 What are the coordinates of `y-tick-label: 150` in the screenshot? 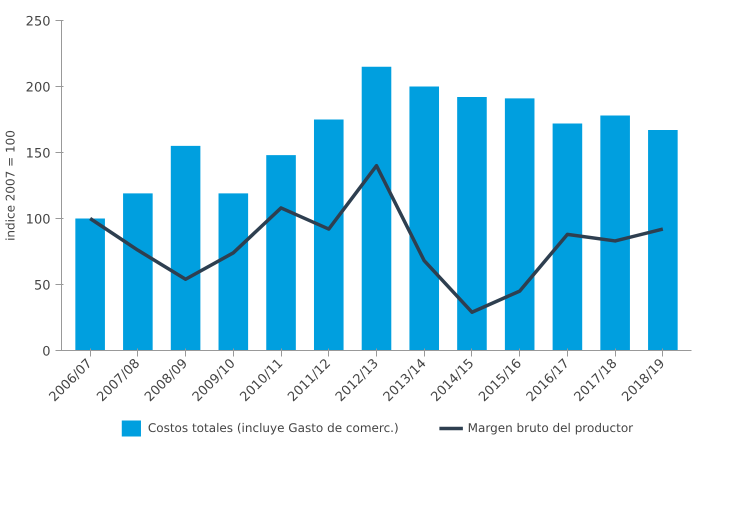 It's located at (38, 154).